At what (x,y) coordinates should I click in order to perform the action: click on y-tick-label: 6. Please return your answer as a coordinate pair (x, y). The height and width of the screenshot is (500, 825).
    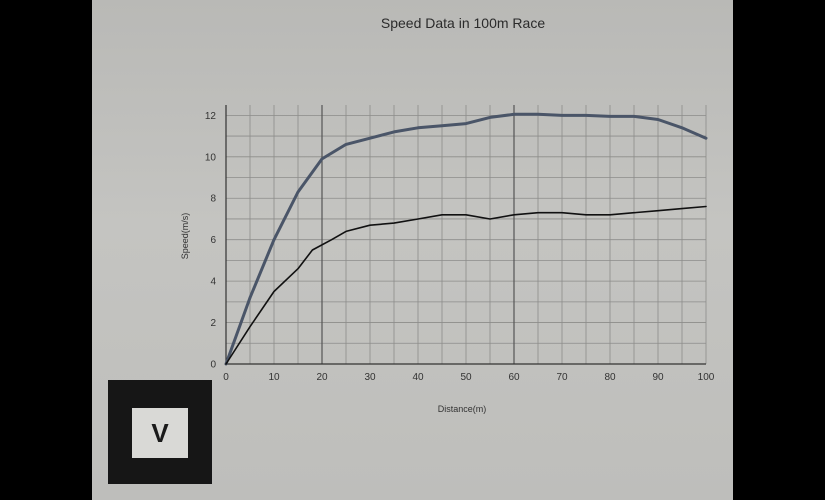
    Looking at the image, I should click on (213, 240).